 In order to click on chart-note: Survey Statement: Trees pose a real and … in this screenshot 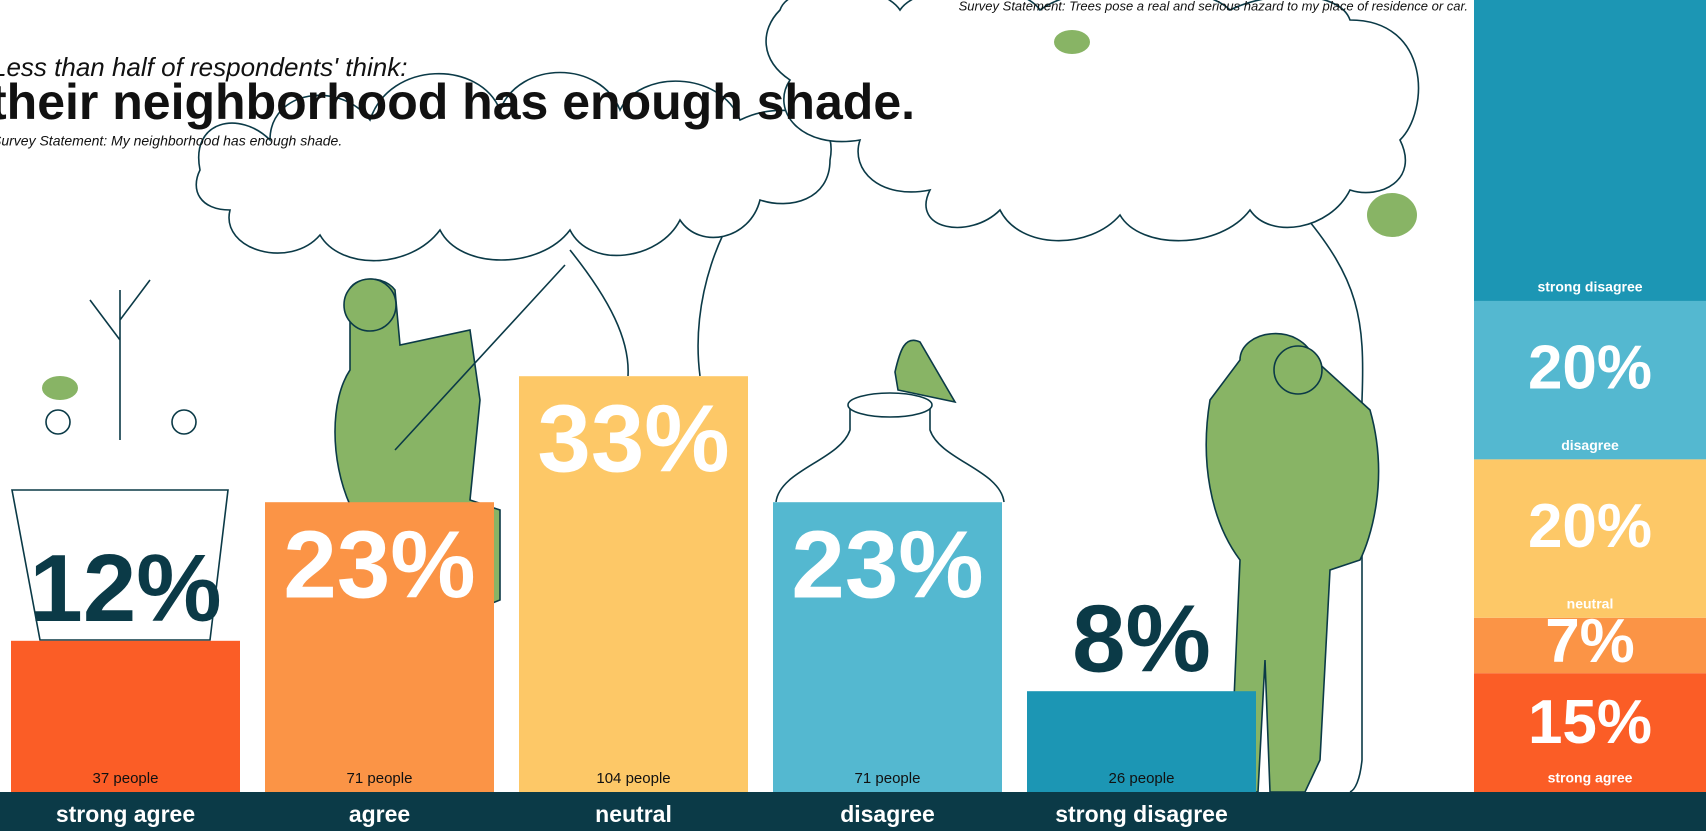, I will do `click(1213, 6)`.